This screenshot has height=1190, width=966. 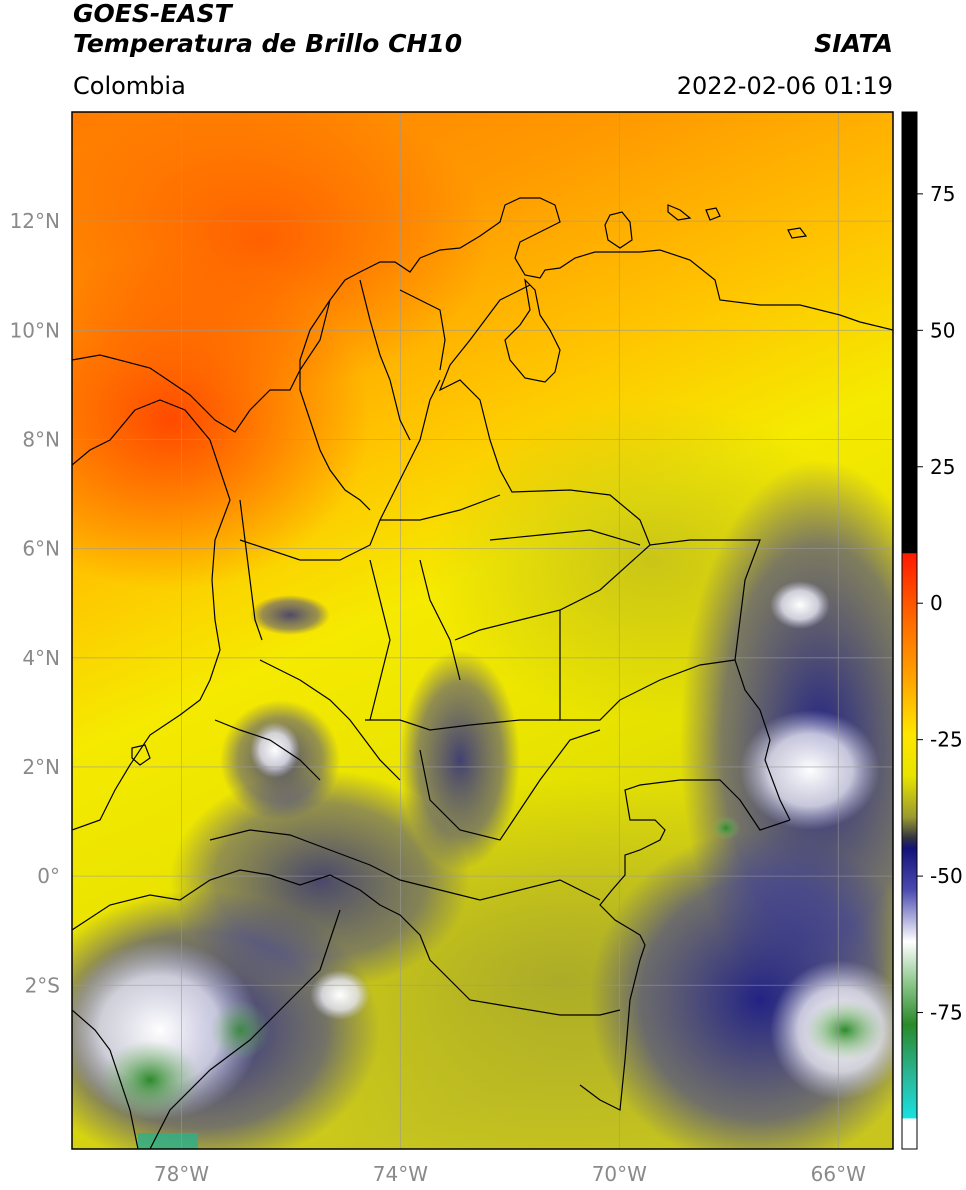 What do you see at coordinates (726, 828) in the screenshot?
I see `coldest-top-east` at bounding box center [726, 828].